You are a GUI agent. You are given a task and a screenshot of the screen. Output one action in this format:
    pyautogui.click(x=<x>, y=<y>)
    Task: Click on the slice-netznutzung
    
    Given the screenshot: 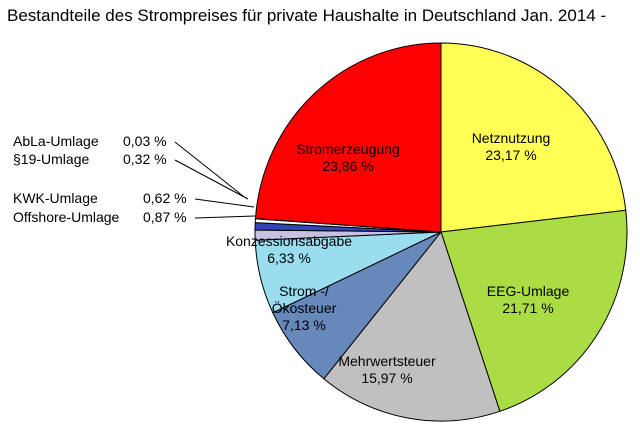 What is the action you would take?
    pyautogui.click(x=533, y=137)
    